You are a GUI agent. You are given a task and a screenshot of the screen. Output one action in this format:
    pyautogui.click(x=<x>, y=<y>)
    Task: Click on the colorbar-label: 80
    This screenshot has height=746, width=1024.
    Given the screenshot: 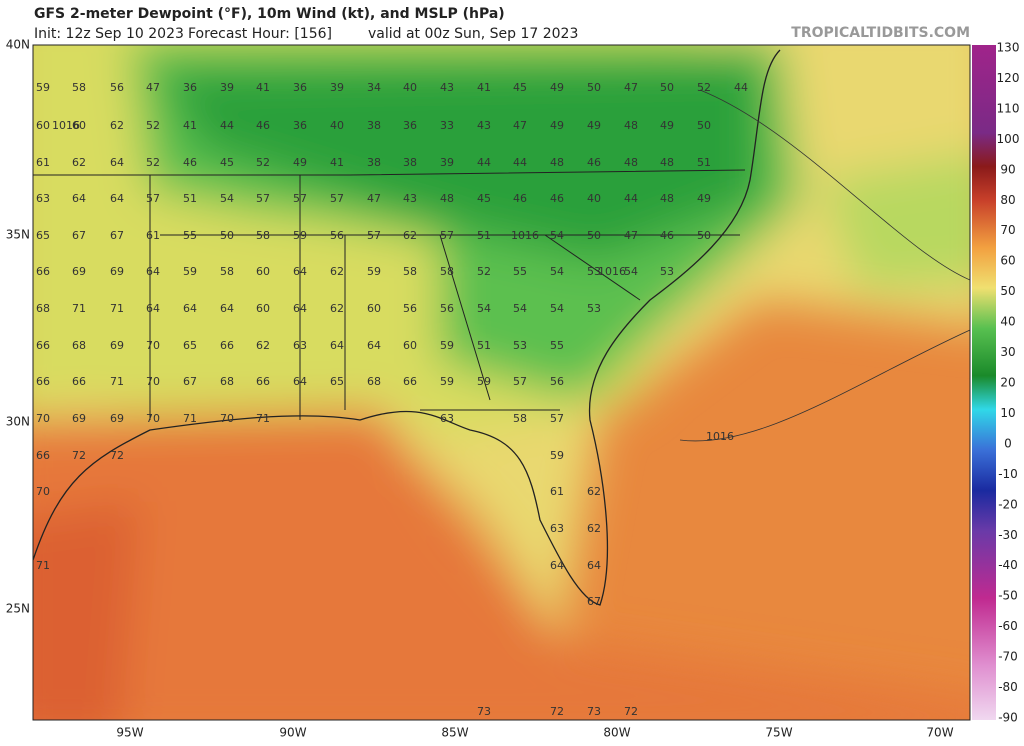 What is the action you would take?
    pyautogui.click(x=1007, y=200)
    